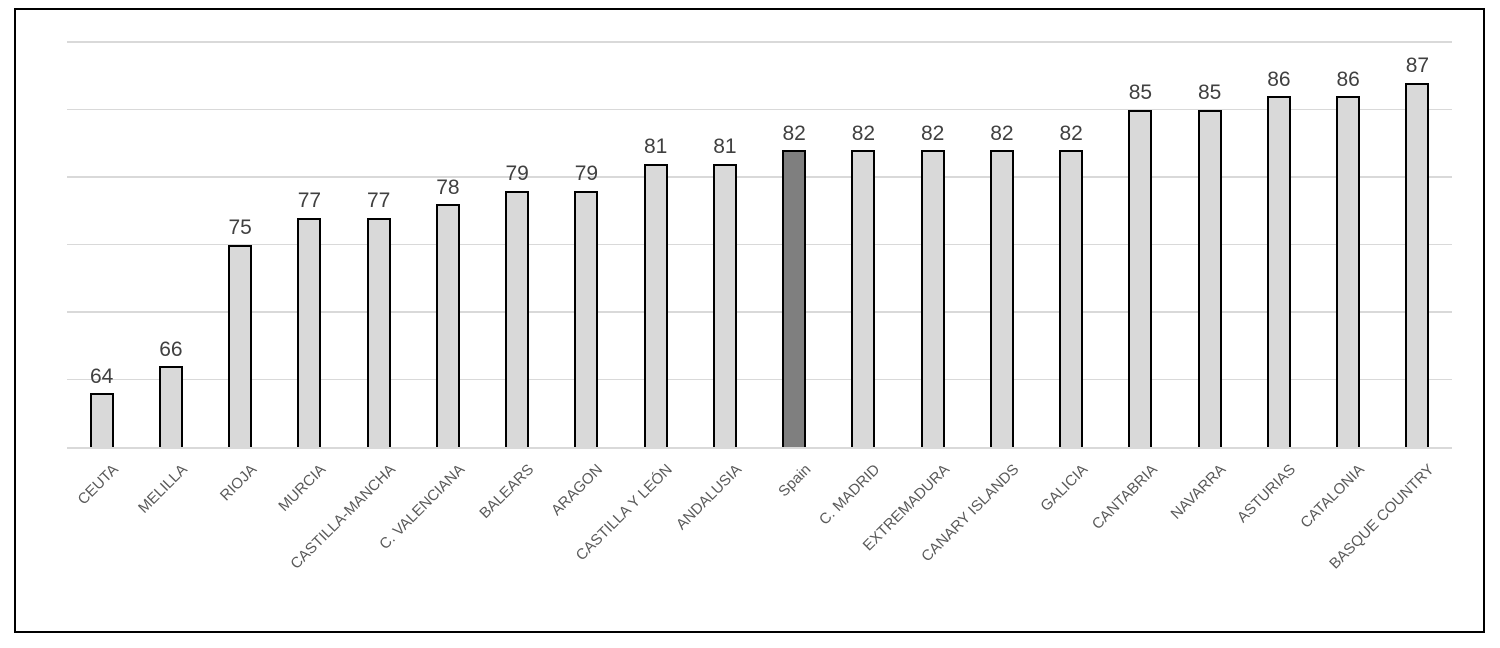 This screenshot has width=1500, height=648. Describe the element at coordinates (1417, 66) in the screenshot. I see `bar-value-label: 87` at that location.